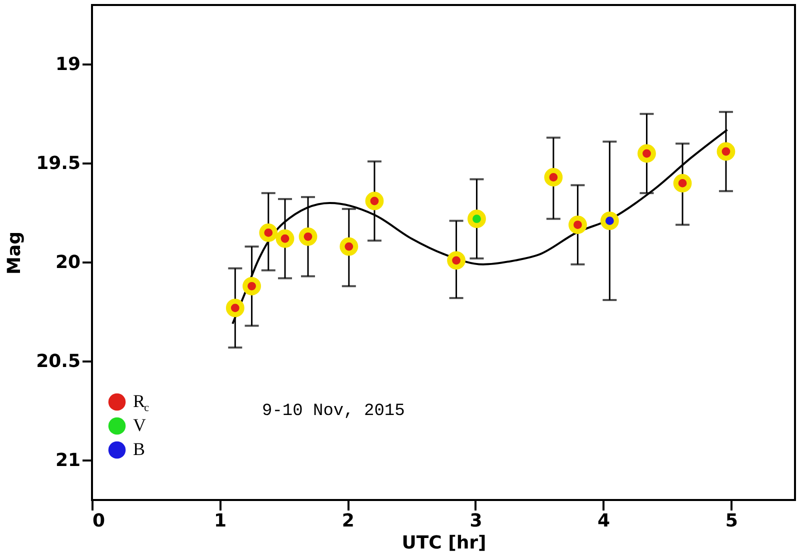 The width and height of the screenshot is (798, 557). What do you see at coordinates (139, 449) in the screenshot?
I see `legend-label: B` at bounding box center [139, 449].